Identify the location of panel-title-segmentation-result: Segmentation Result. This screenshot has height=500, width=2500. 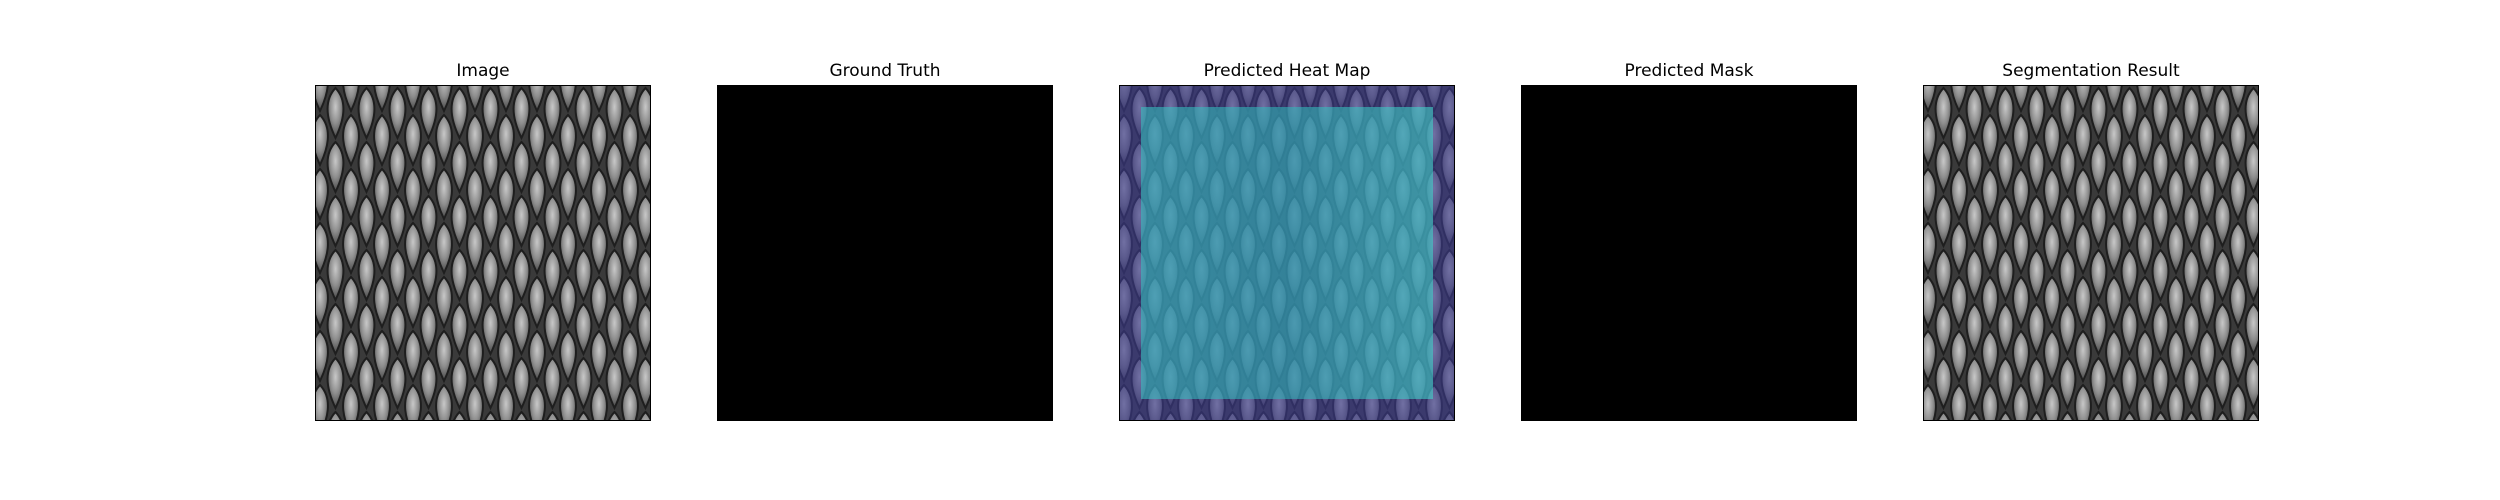
(2091, 71).